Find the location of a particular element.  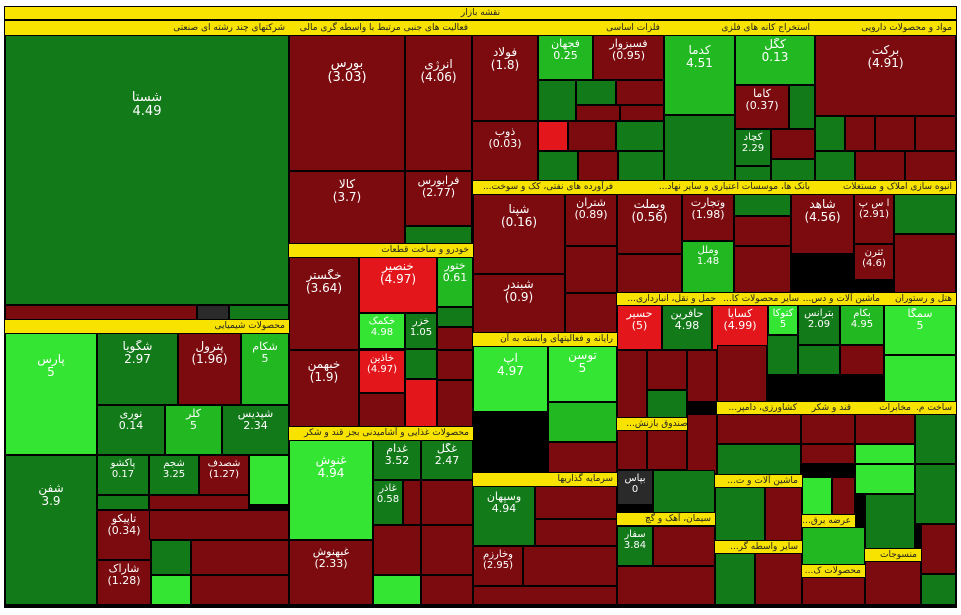

stock-tile: وملل 1.48 is located at coordinates (708, 267).